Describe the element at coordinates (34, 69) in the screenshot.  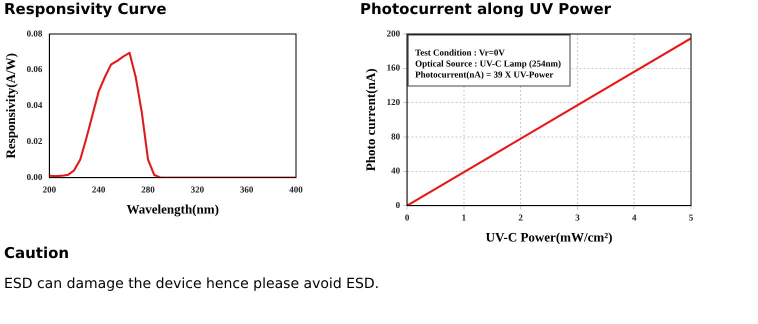
I see `y-tick-label: 0.06` at that location.